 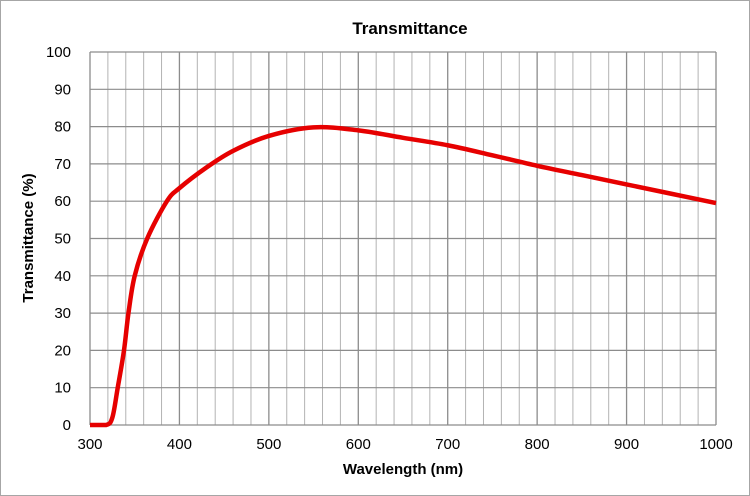 What do you see at coordinates (58, 52) in the screenshot?
I see `y-tick-label: 100` at bounding box center [58, 52].